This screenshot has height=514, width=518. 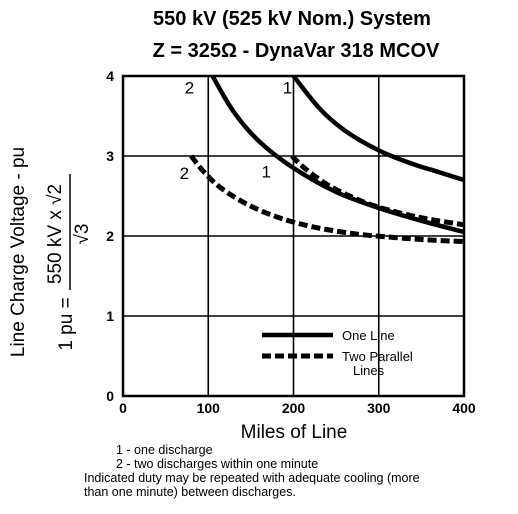 I want to click on legend: One Line Two Parallel Lines, so click(x=337, y=353).